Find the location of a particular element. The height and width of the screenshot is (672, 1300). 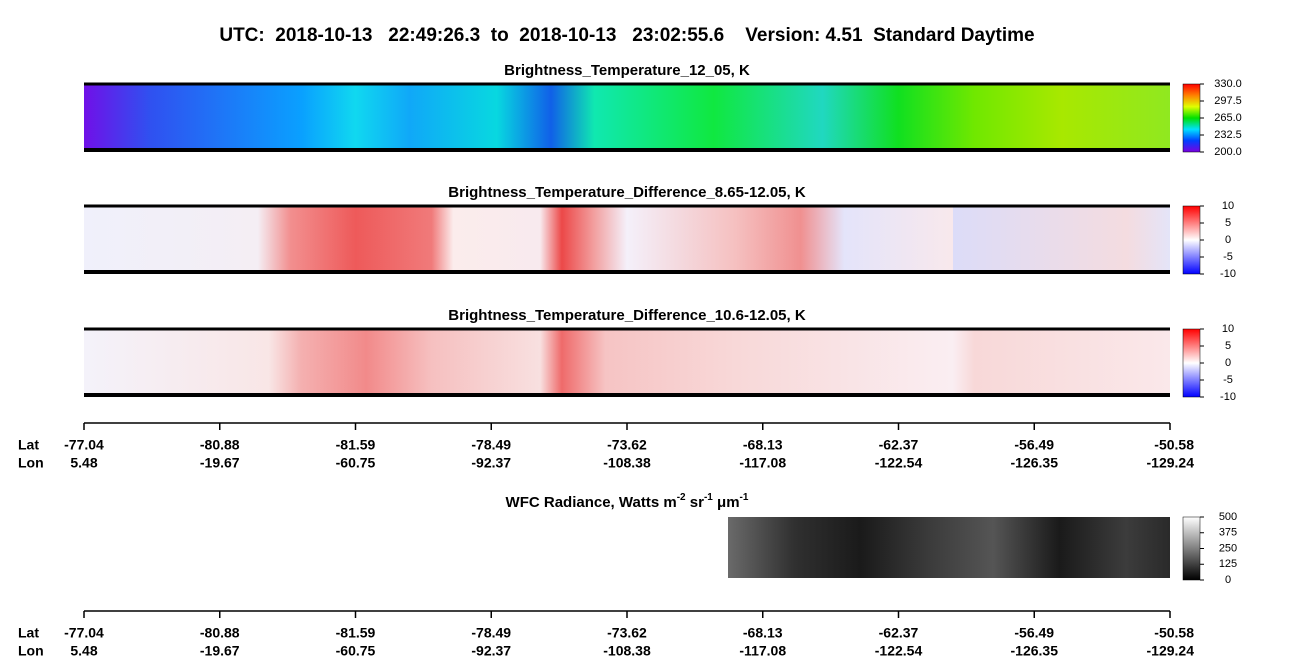

colorbar-tick-label: 265.0 is located at coordinates (1228, 118).